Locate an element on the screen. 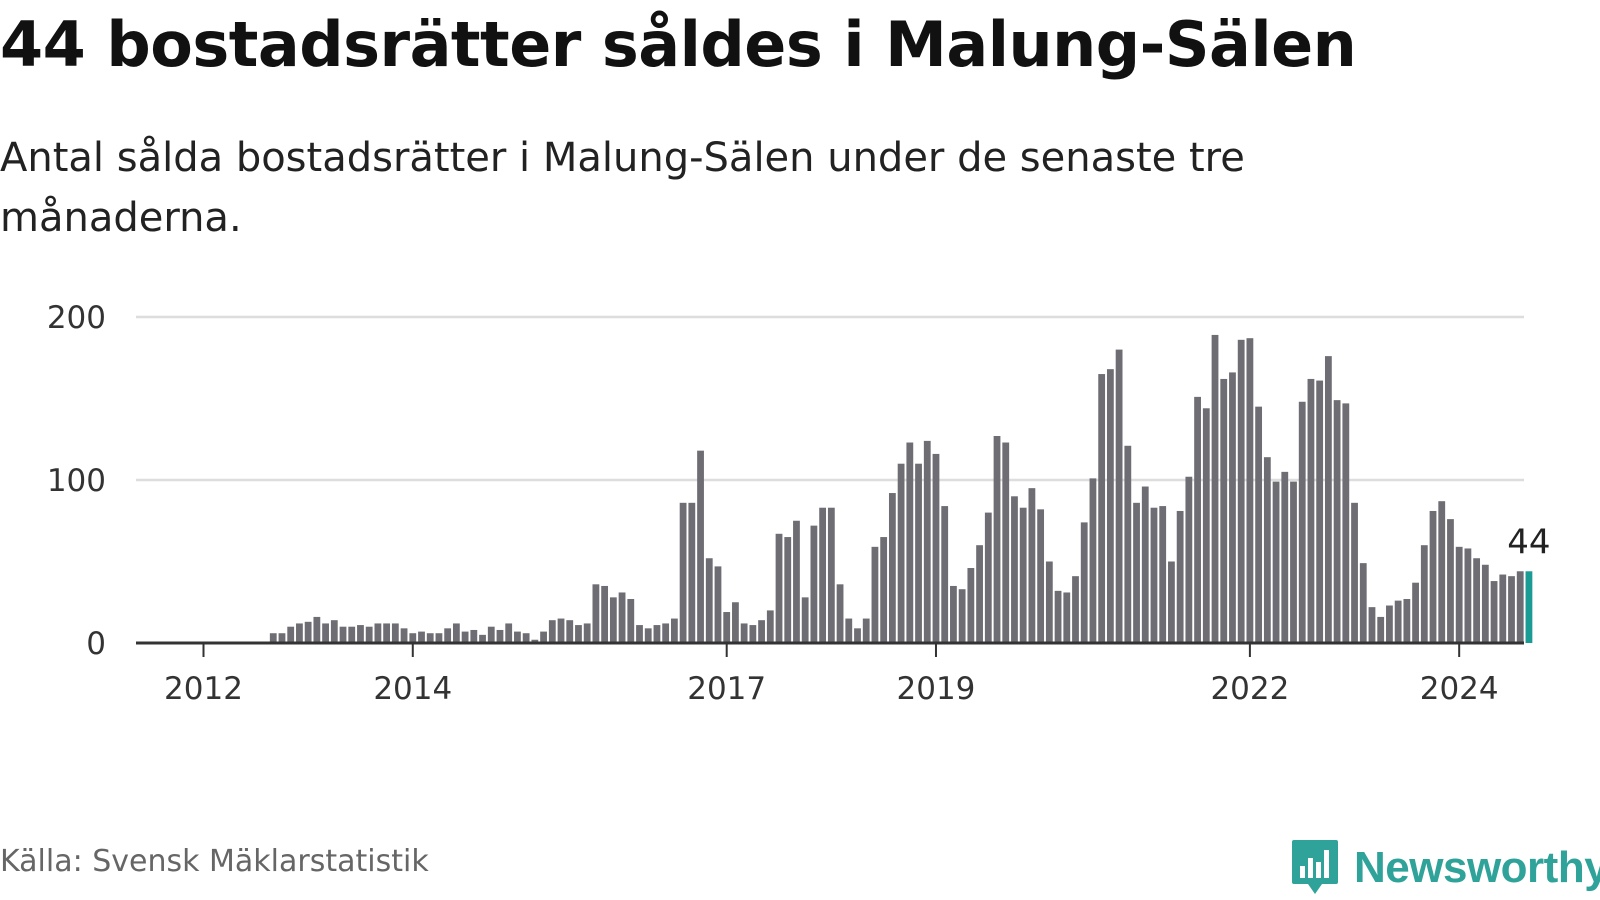 The width and height of the screenshot is (1600, 900). x-tick-label: 2017 is located at coordinates (726, 689).